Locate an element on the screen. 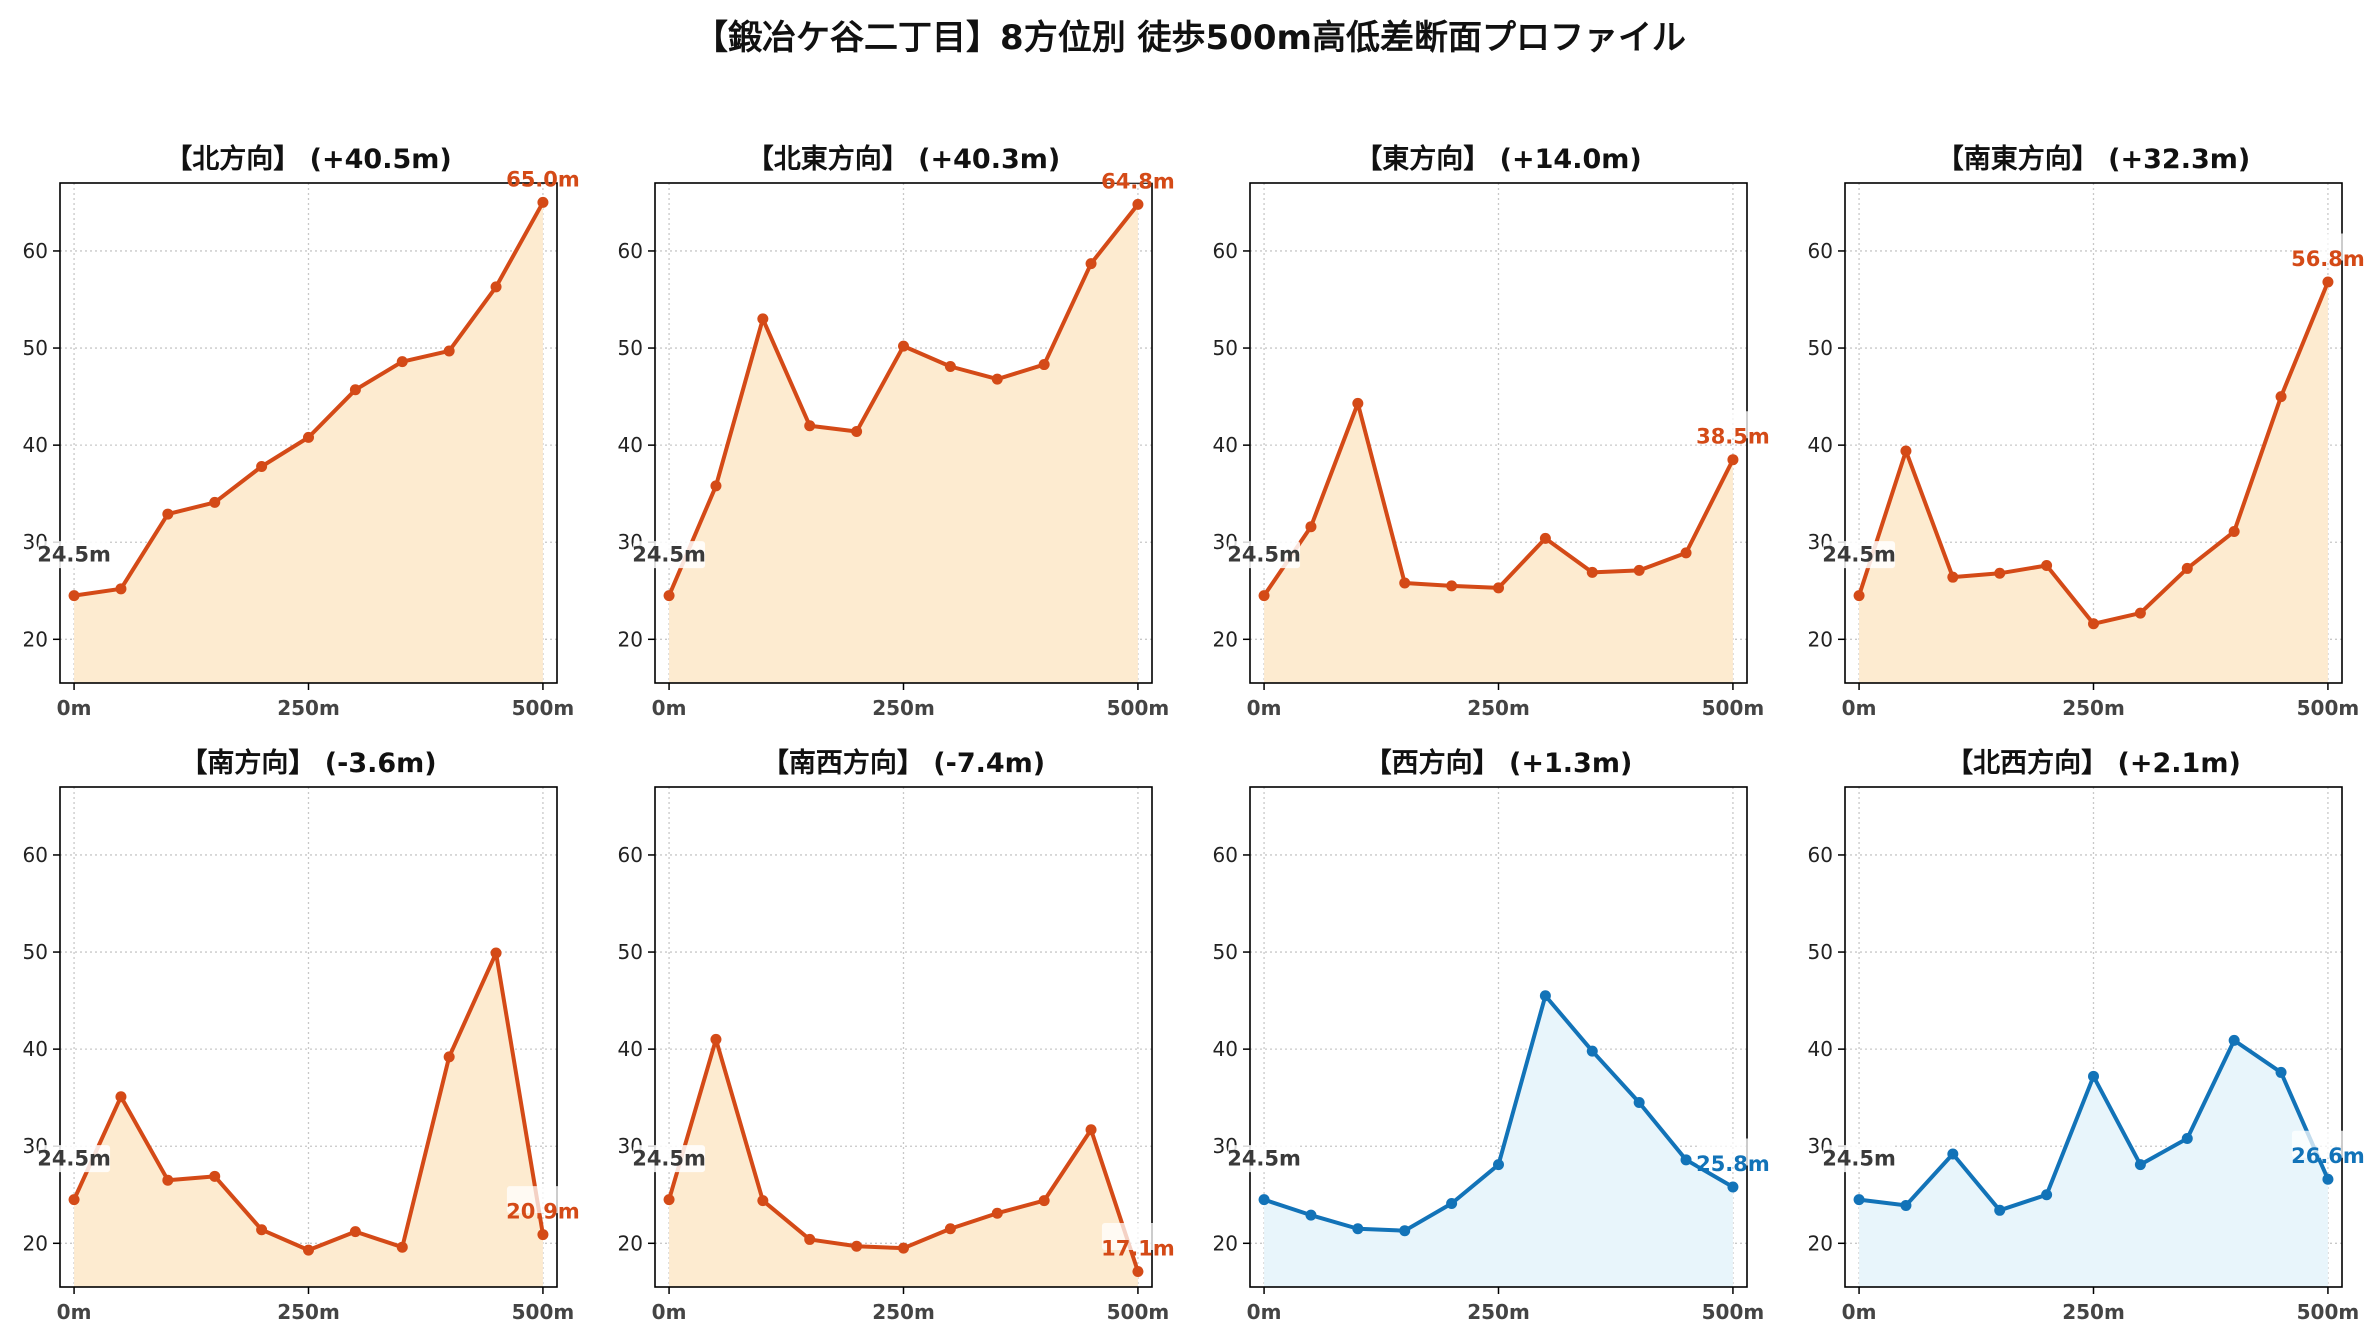 Image resolution: width=2380 pixels, height=1340 pixels. end-label: 17.1m is located at coordinates (1138, 1248).